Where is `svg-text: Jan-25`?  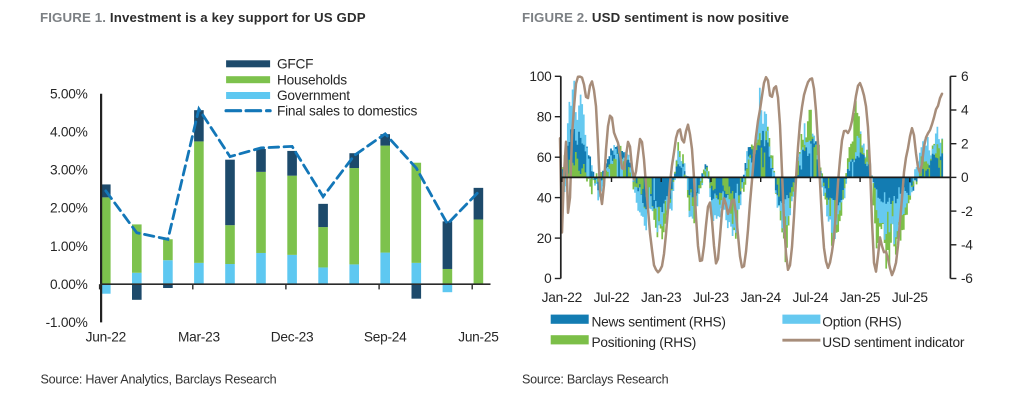 svg-text: Jan-25 is located at coordinates (860, 297).